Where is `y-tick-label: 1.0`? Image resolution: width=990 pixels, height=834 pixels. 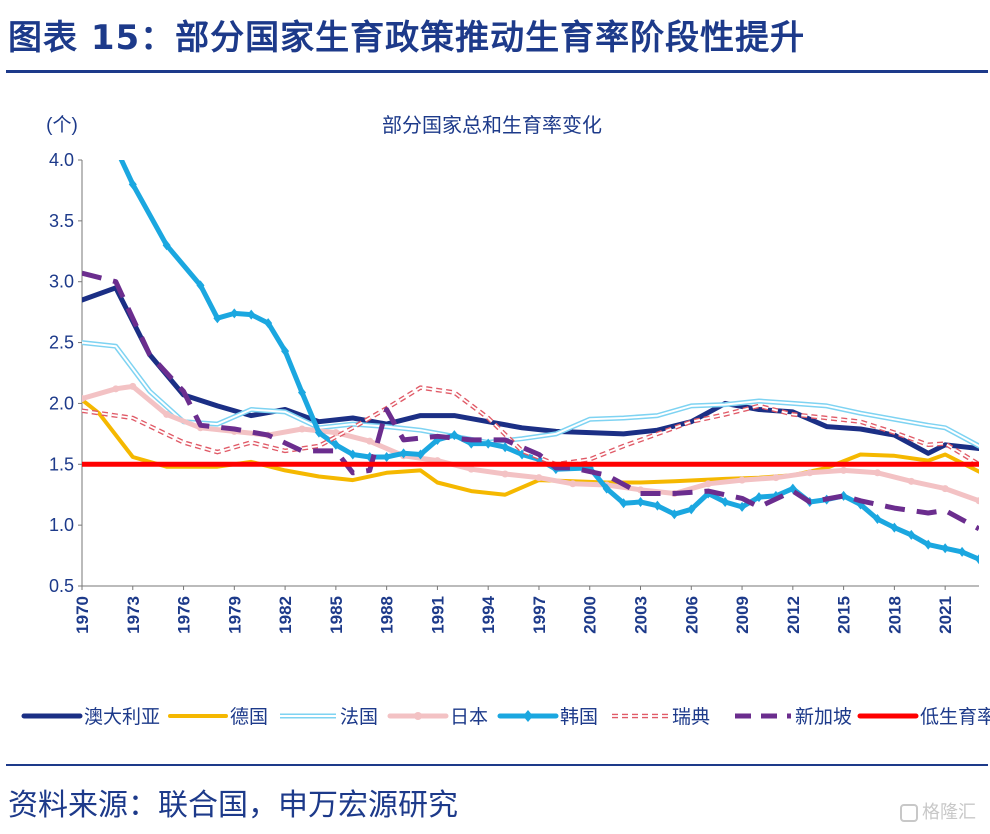
y-tick-label: 1.0 is located at coordinates (61, 525).